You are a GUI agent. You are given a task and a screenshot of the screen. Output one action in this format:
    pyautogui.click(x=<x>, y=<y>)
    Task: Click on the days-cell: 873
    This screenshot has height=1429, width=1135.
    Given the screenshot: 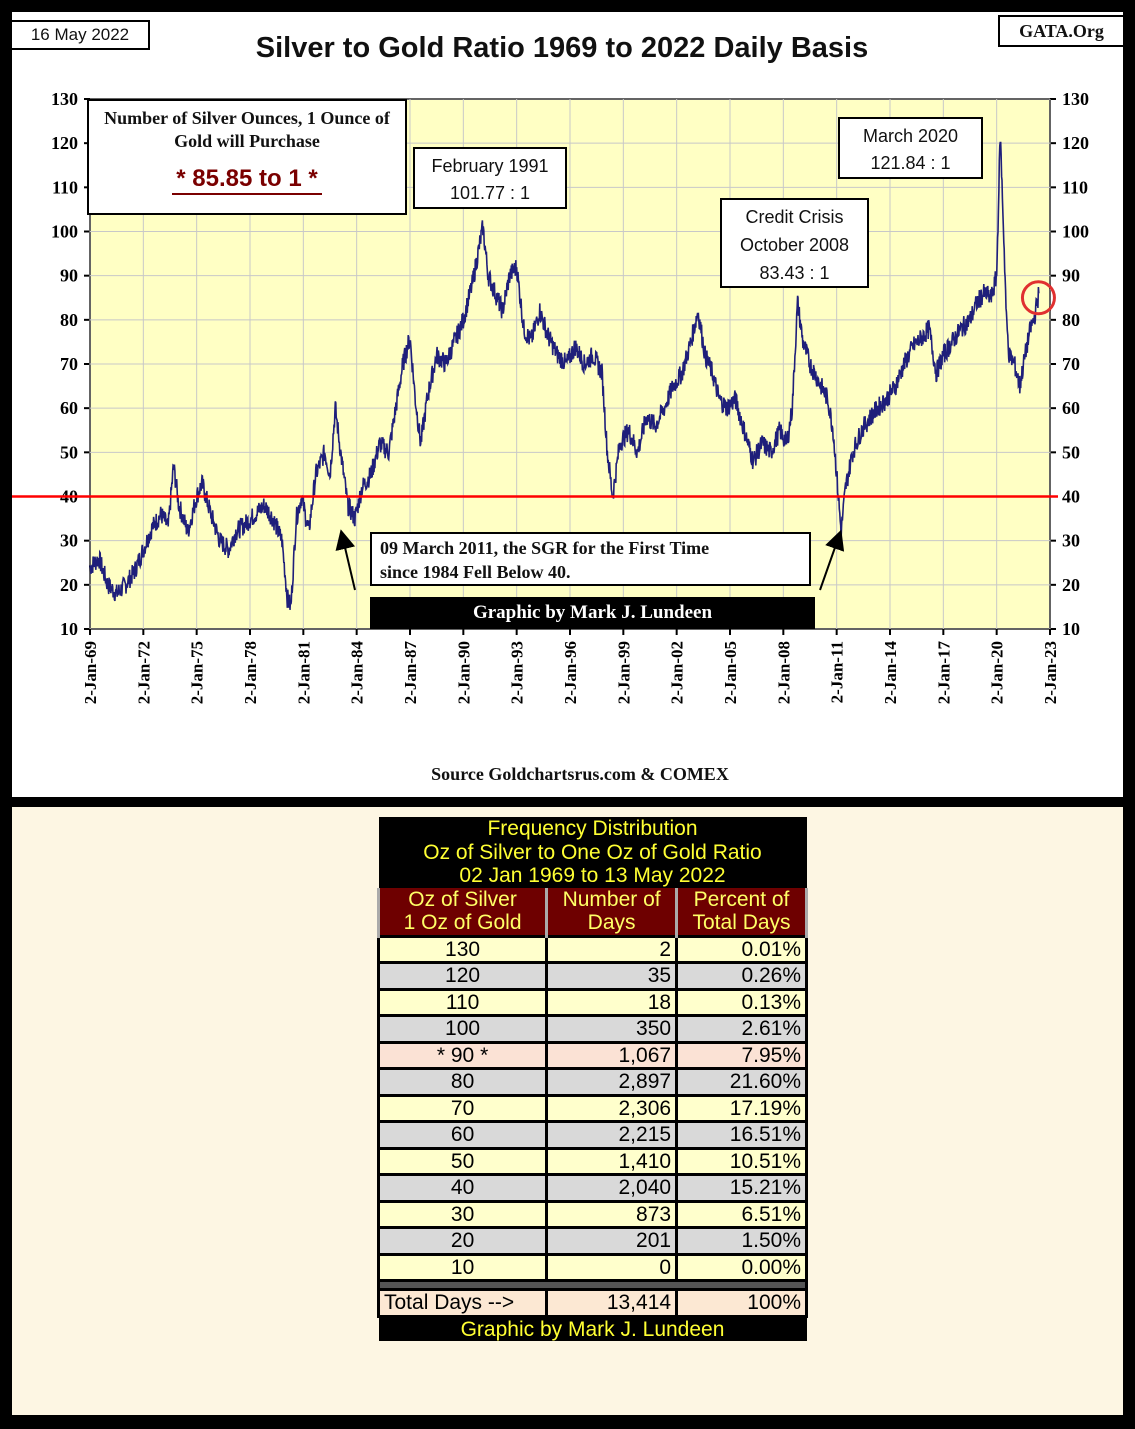 What is the action you would take?
    pyautogui.click(x=612, y=1214)
    